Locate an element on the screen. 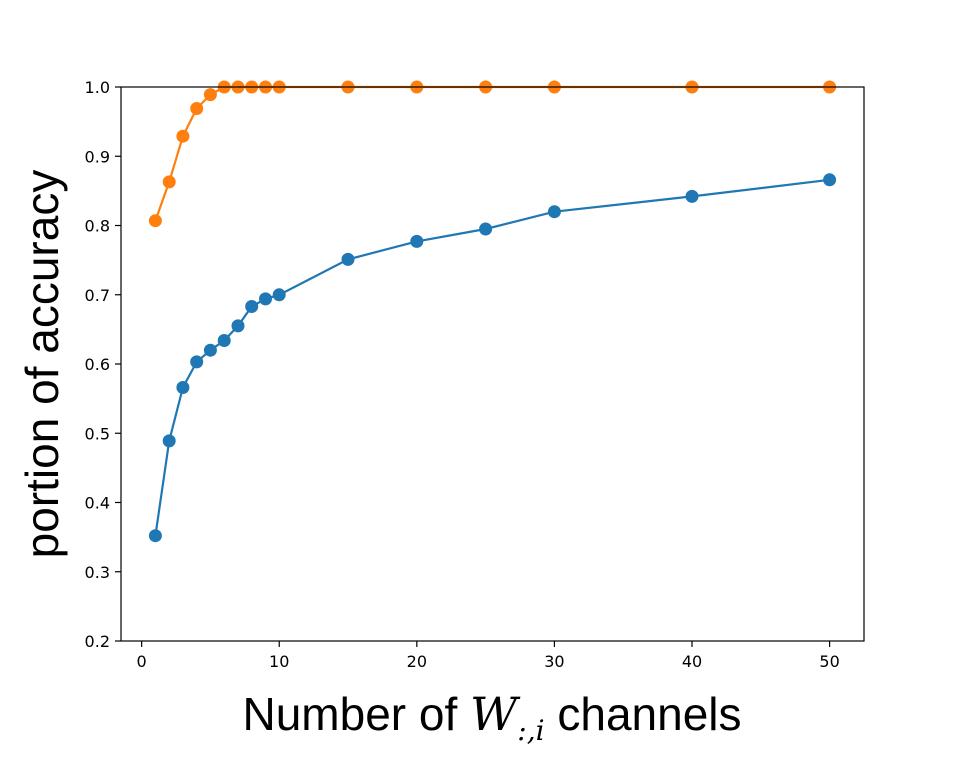  y-tick-label: 0.4 is located at coordinates (97, 503).